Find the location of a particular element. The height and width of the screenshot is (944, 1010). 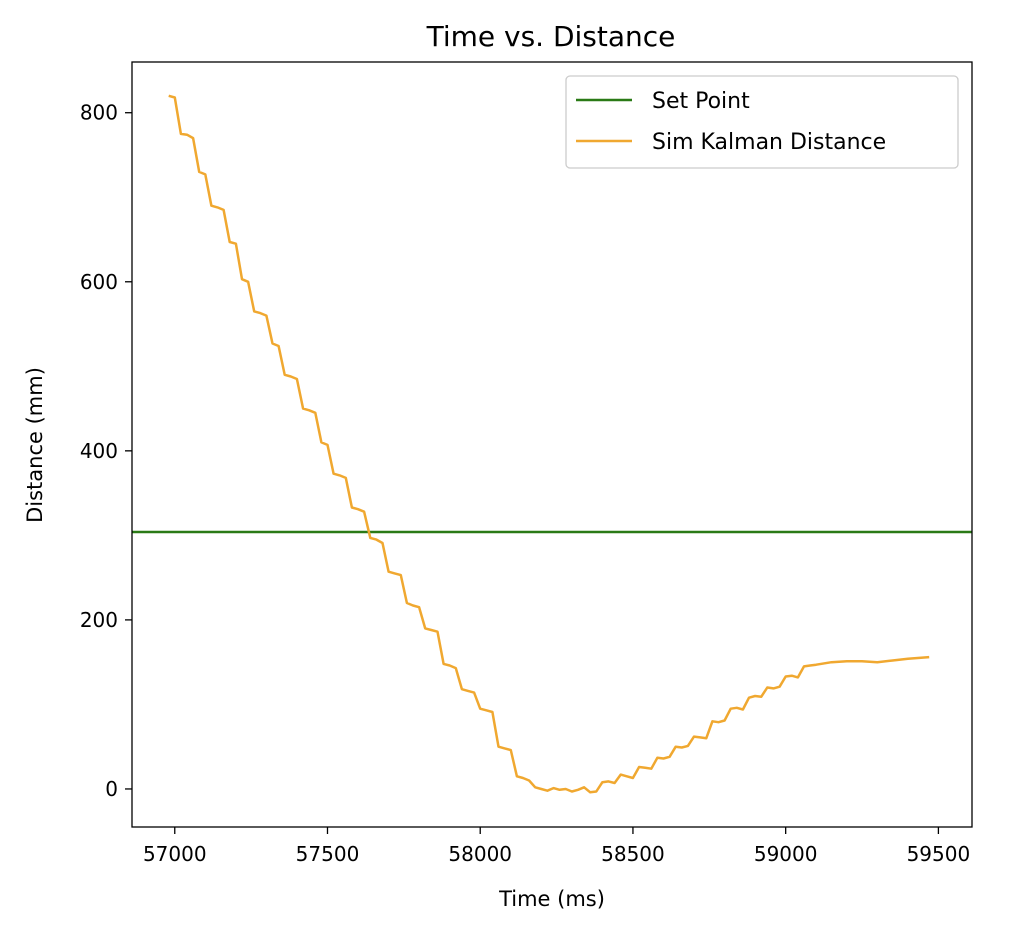

y-axis-label: Distance (mm) is located at coordinates (35, 445).